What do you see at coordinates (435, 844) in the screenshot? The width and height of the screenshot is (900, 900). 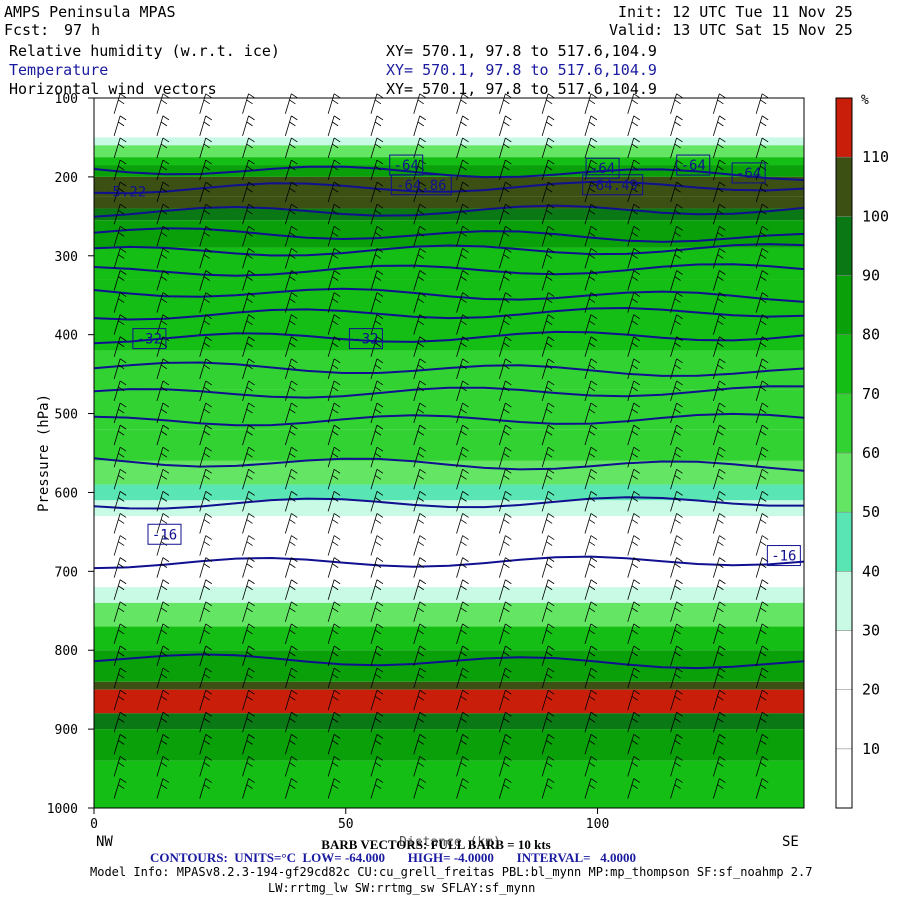 I see `barb-note: BARB VECTORS: FULL BARB = 10 kts` at bounding box center [435, 844].